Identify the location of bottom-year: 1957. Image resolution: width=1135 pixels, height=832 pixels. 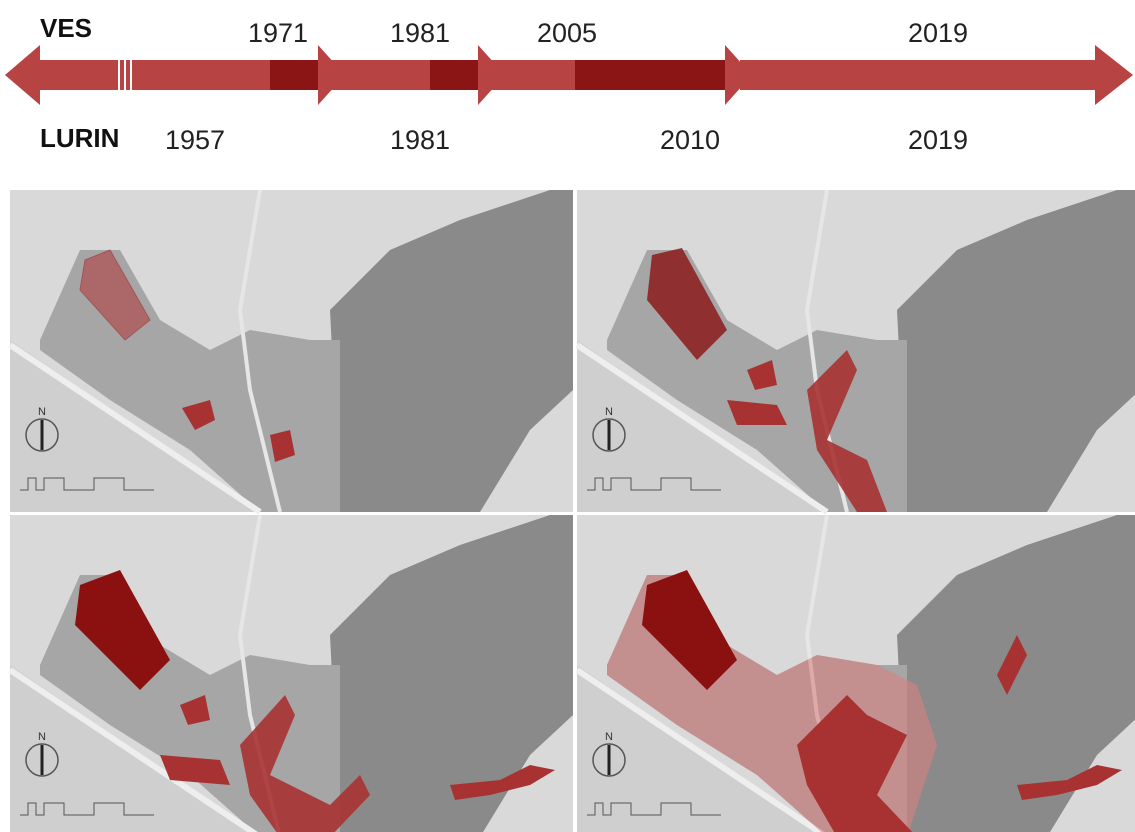
(195, 140).